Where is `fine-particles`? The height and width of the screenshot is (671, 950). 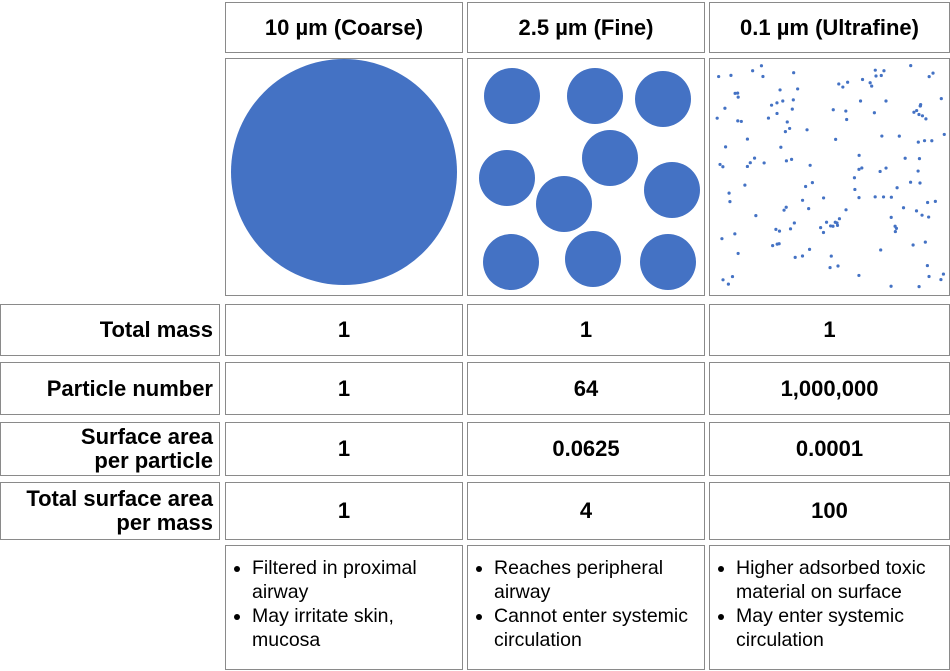
fine-particles is located at coordinates (589, 179).